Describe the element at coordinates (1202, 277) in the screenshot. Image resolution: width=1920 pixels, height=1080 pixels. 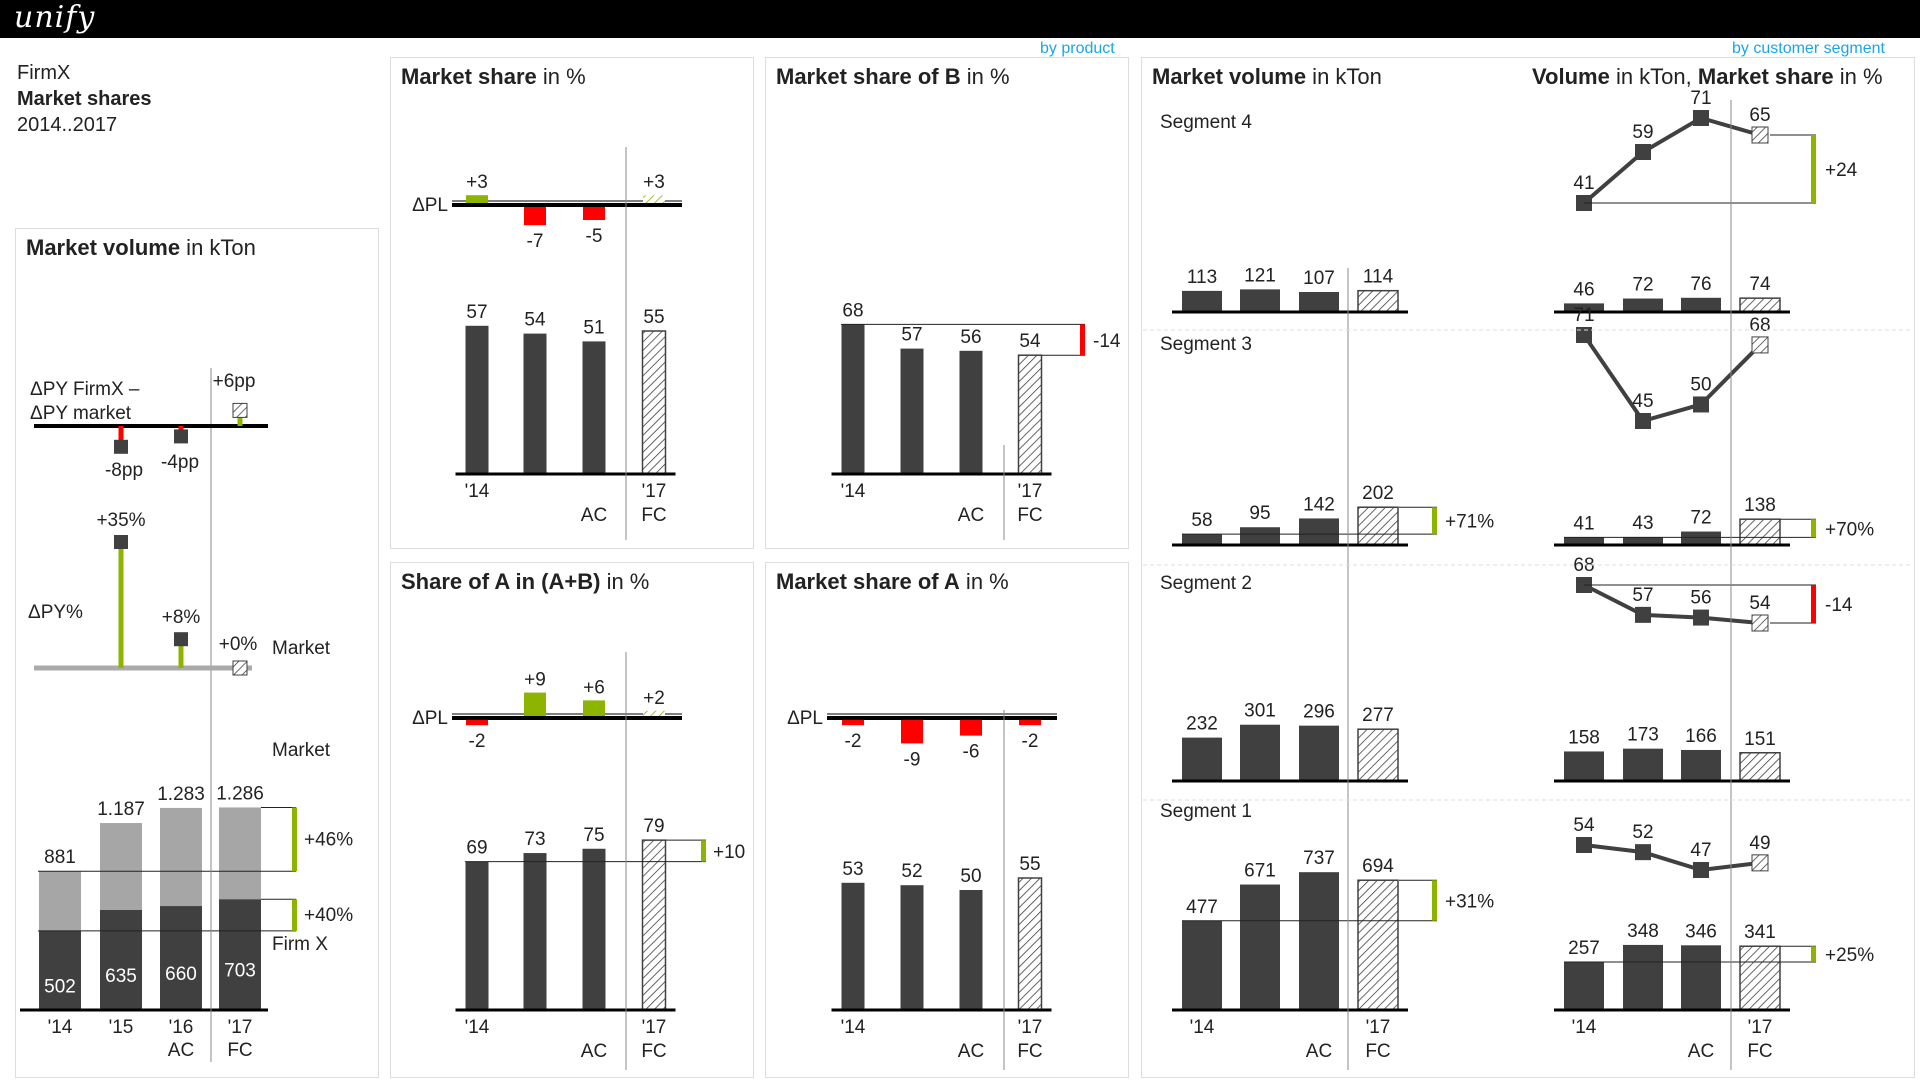
I see `segment-volume-value-label: 113` at that location.